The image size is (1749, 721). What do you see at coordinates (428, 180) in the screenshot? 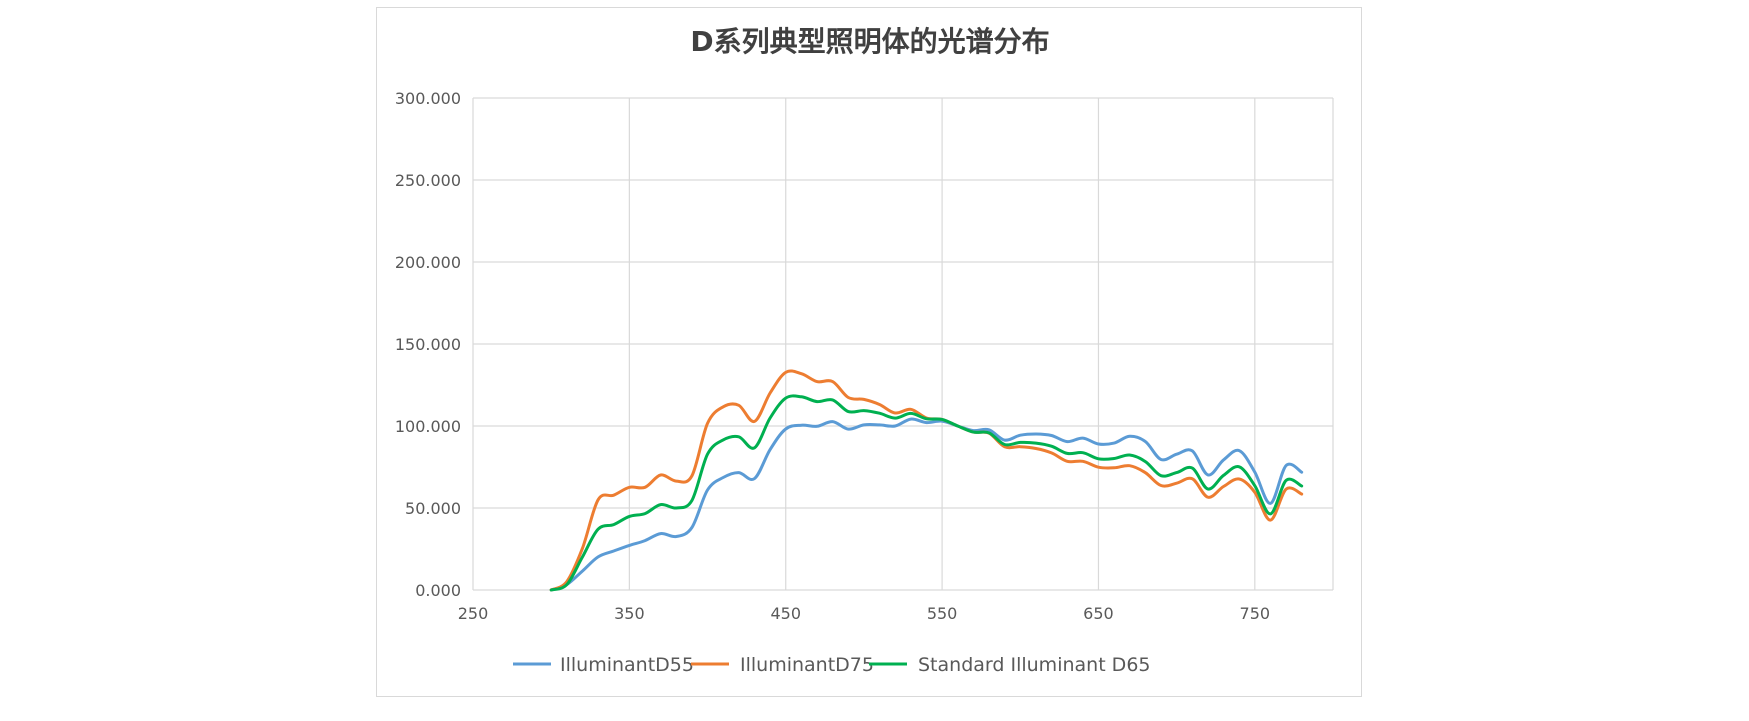
I see `y-tick-label: 250.000` at bounding box center [428, 180].